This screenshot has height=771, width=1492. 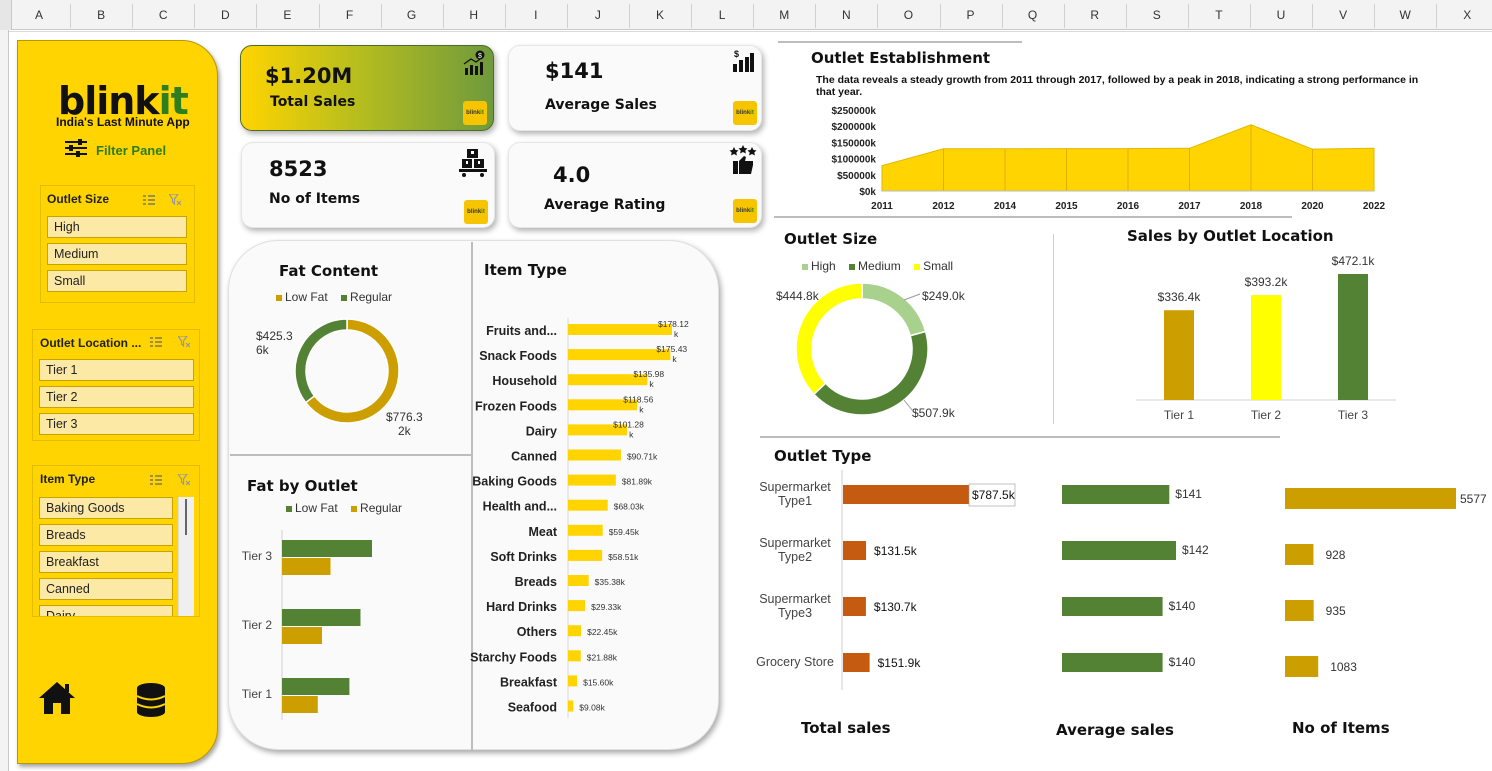 What do you see at coordinates (1156, 15) in the screenshot?
I see `column-header-s: S` at bounding box center [1156, 15].